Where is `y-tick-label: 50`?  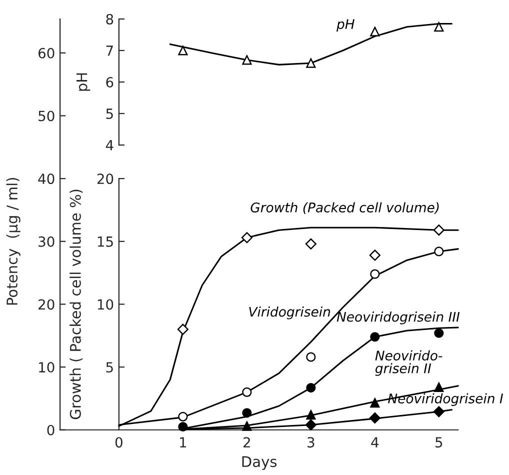 y-tick-label: 50 is located at coordinates (46, 116).